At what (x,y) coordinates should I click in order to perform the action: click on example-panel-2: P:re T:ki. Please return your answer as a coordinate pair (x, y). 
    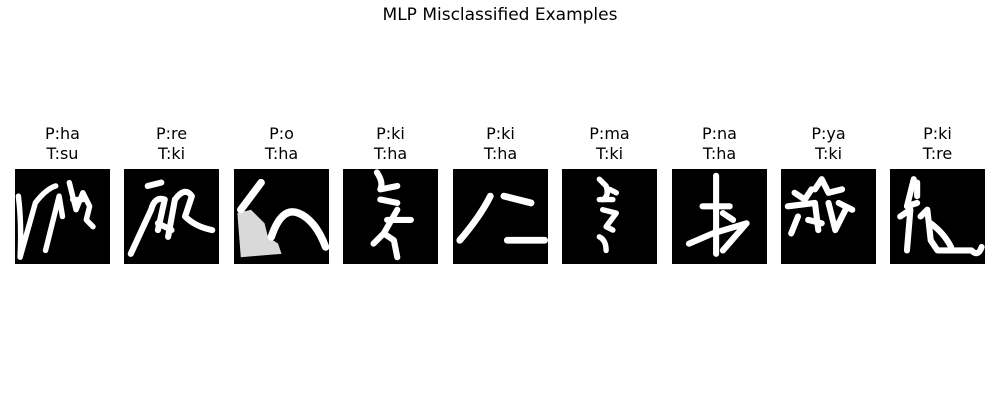
    Looking at the image, I should click on (171, 194).